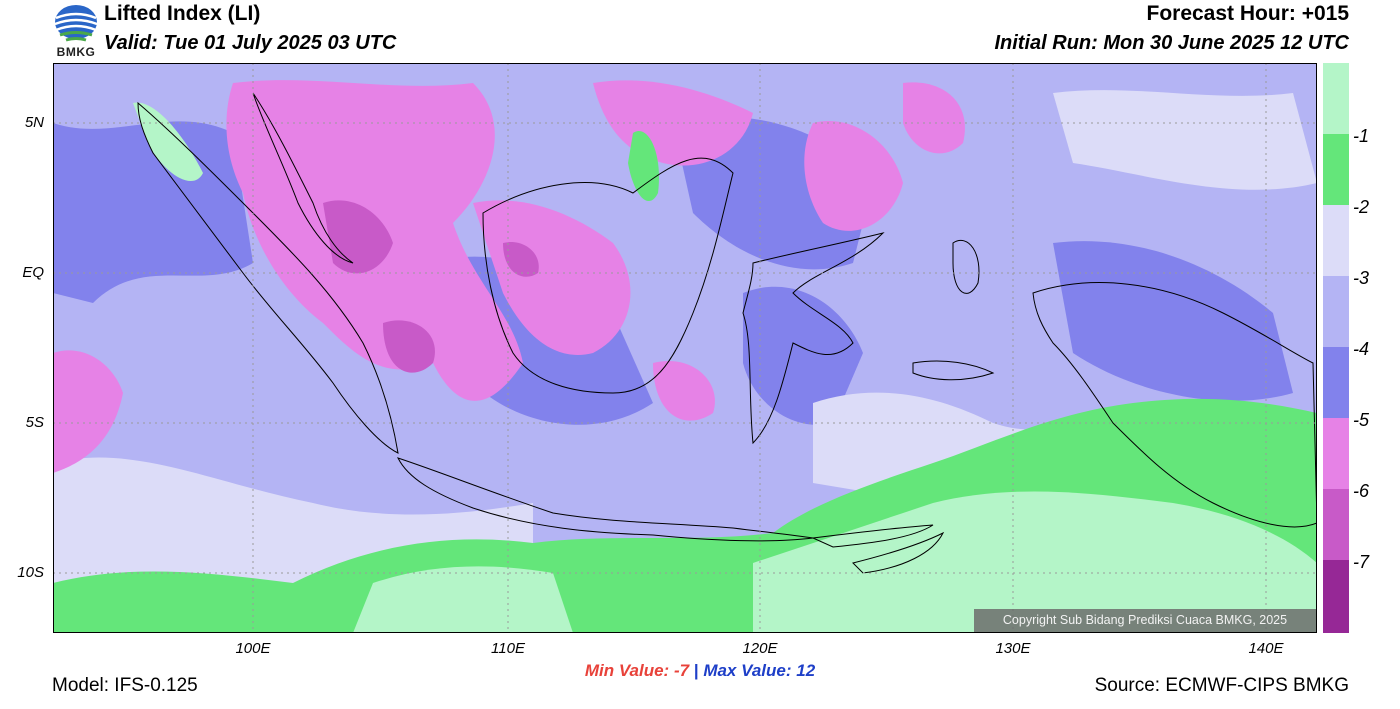 The height and width of the screenshot is (709, 1400). What do you see at coordinates (898, 552) in the screenshot?
I see `coast-timor` at bounding box center [898, 552].